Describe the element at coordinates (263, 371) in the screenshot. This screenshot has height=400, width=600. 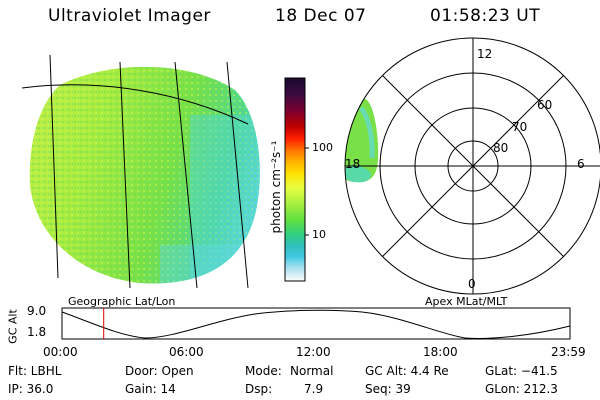
I see `mode-label: Mode:` at that location.